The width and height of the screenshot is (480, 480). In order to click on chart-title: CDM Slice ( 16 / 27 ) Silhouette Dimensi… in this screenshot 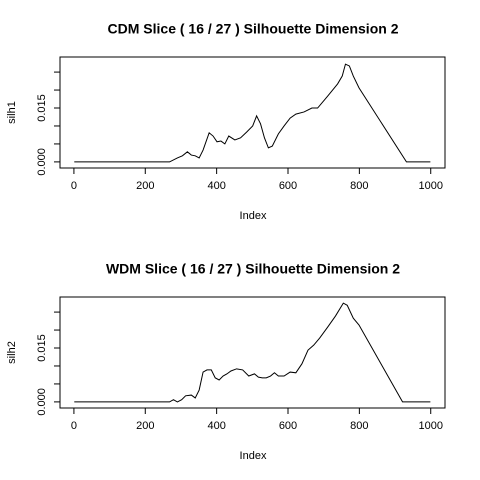, I will do `click(253, 29)`.